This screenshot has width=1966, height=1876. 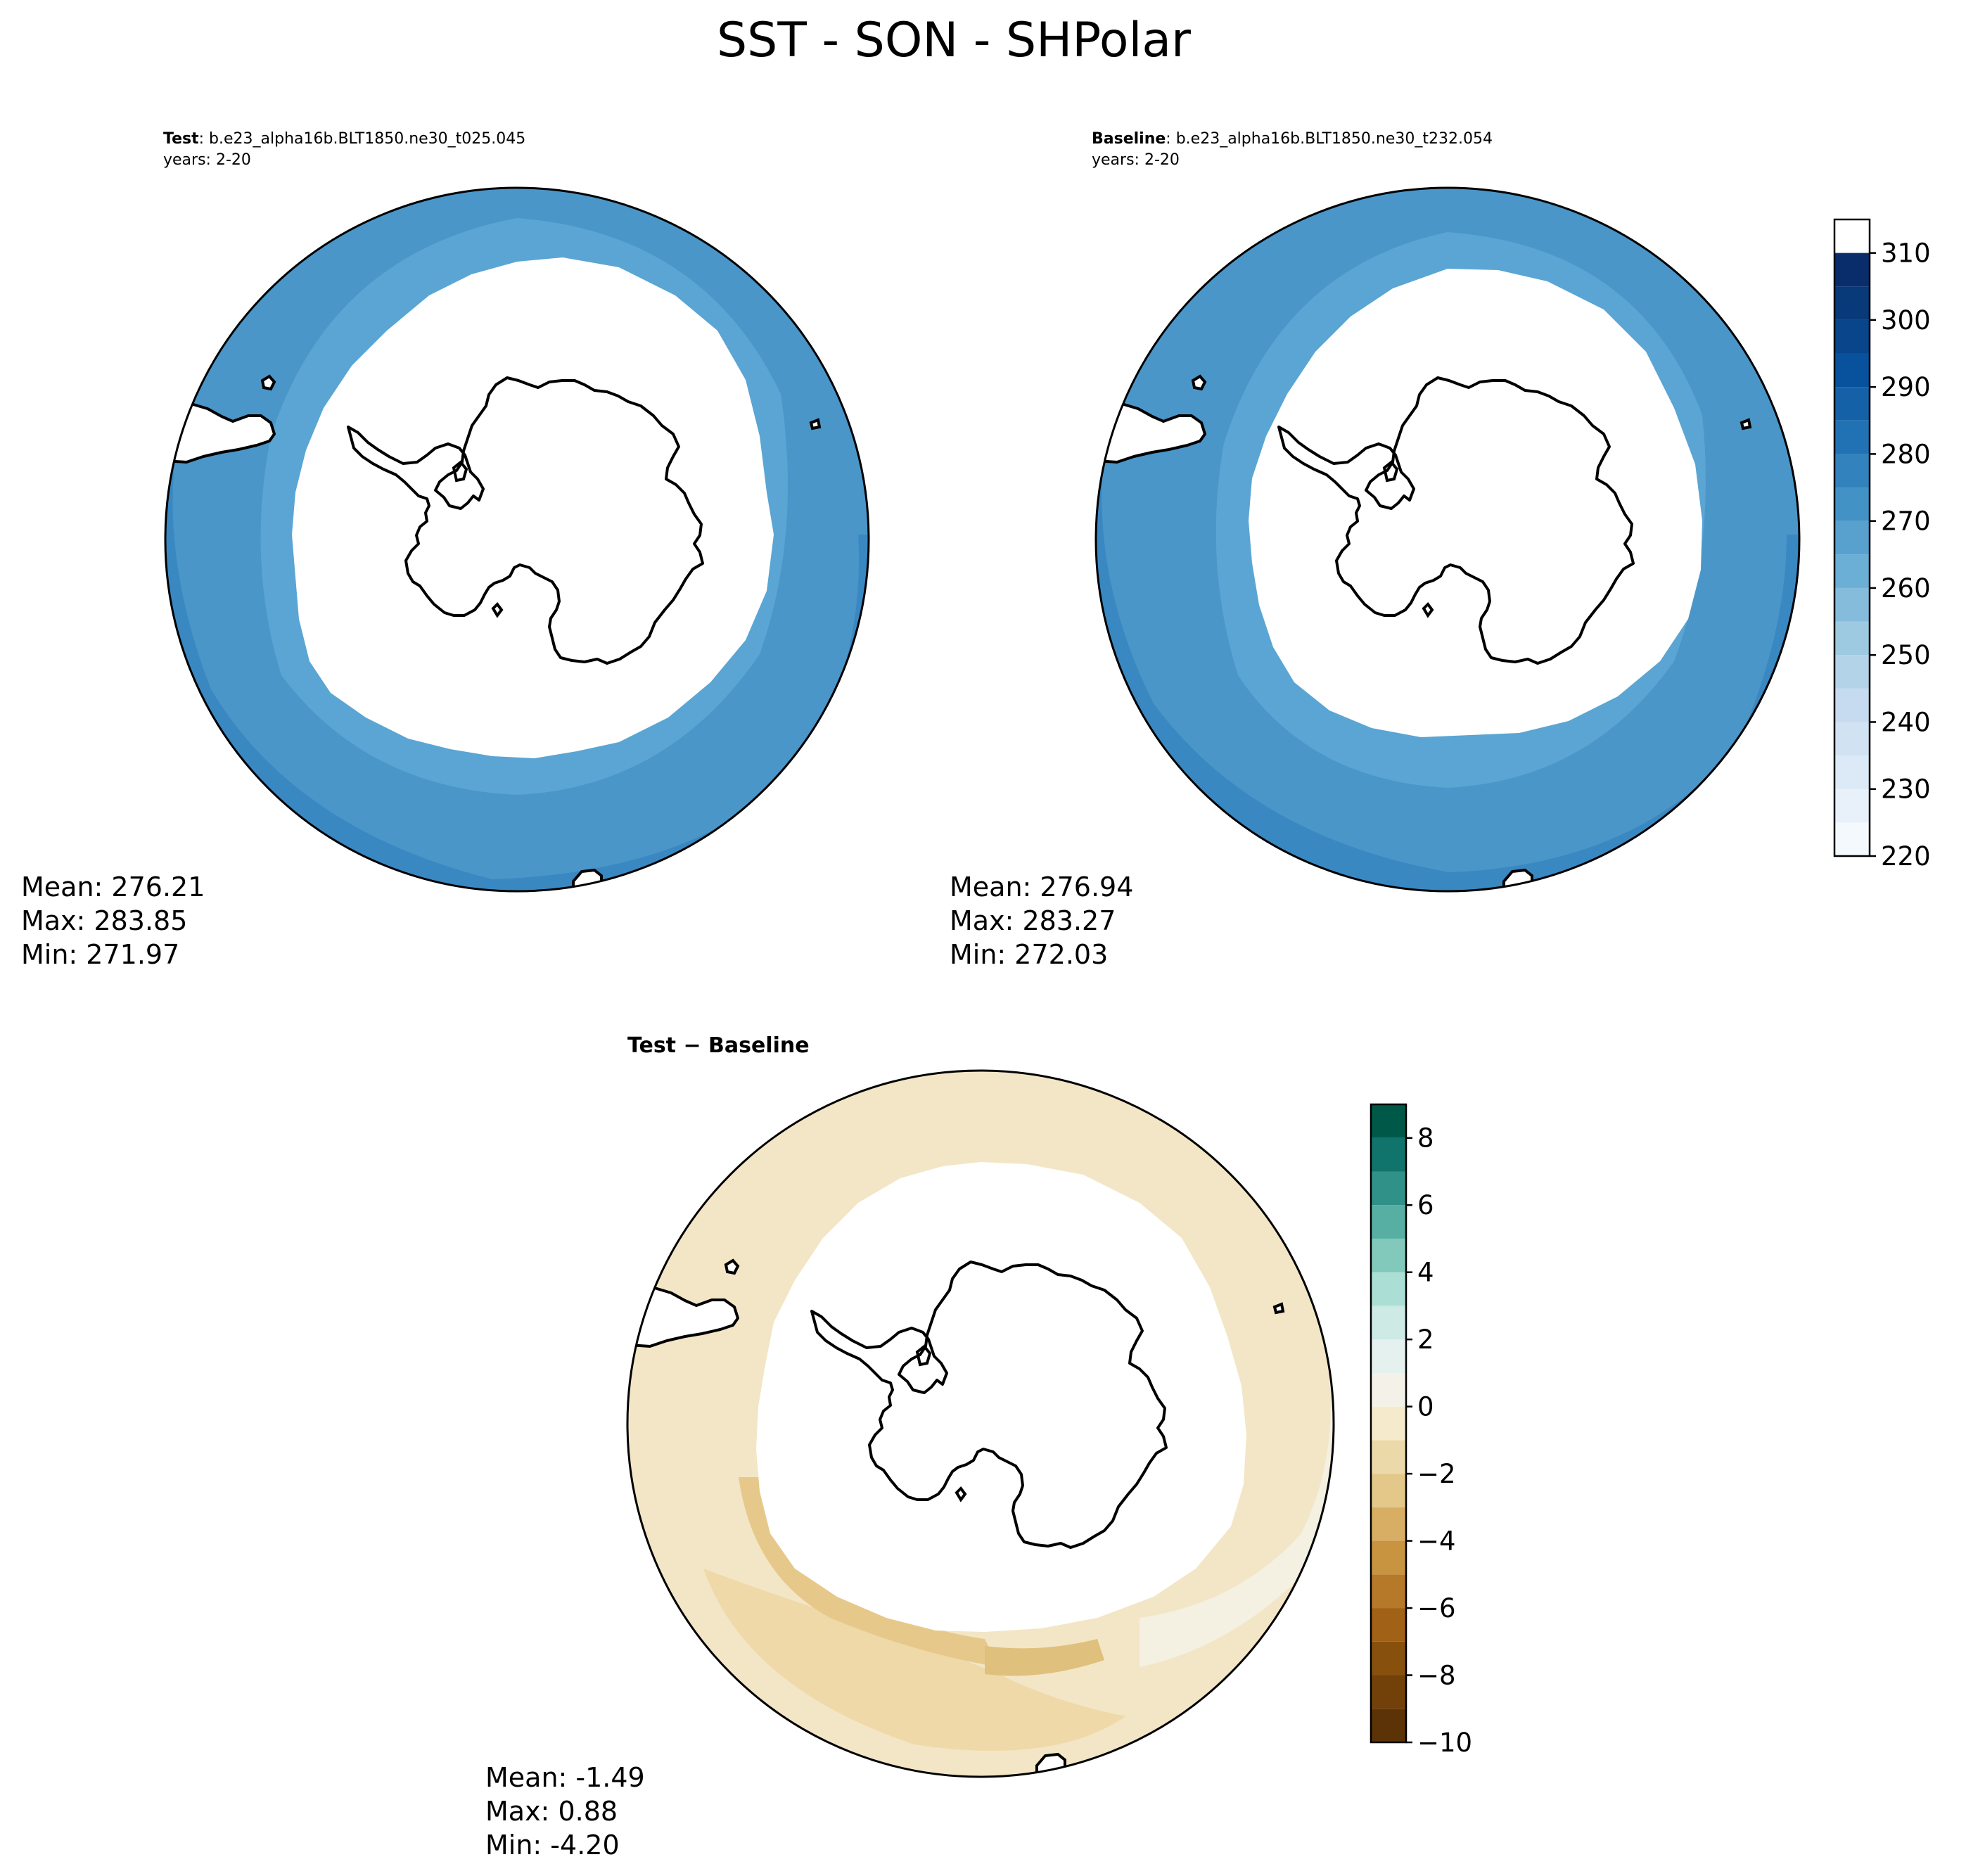 I want to click on colorbar-difference-tick-label: −8, so click(x=1436, y=1676).